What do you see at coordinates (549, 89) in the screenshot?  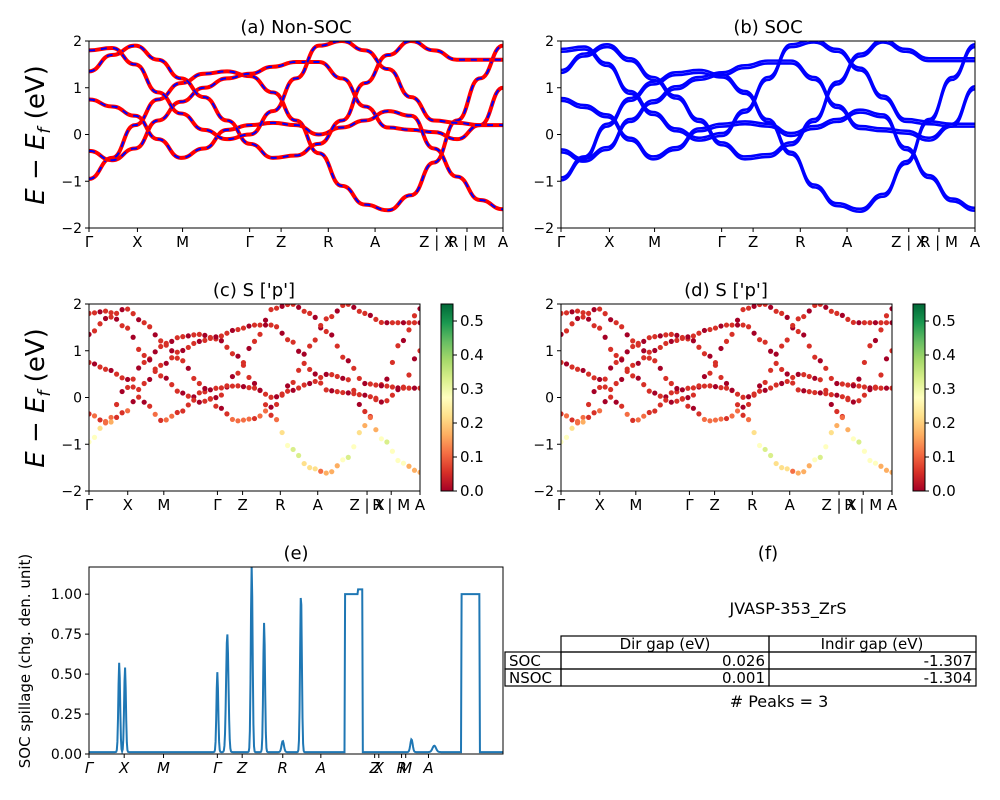 I see `y-tick-label: 1` at bounding box center [549, 89].